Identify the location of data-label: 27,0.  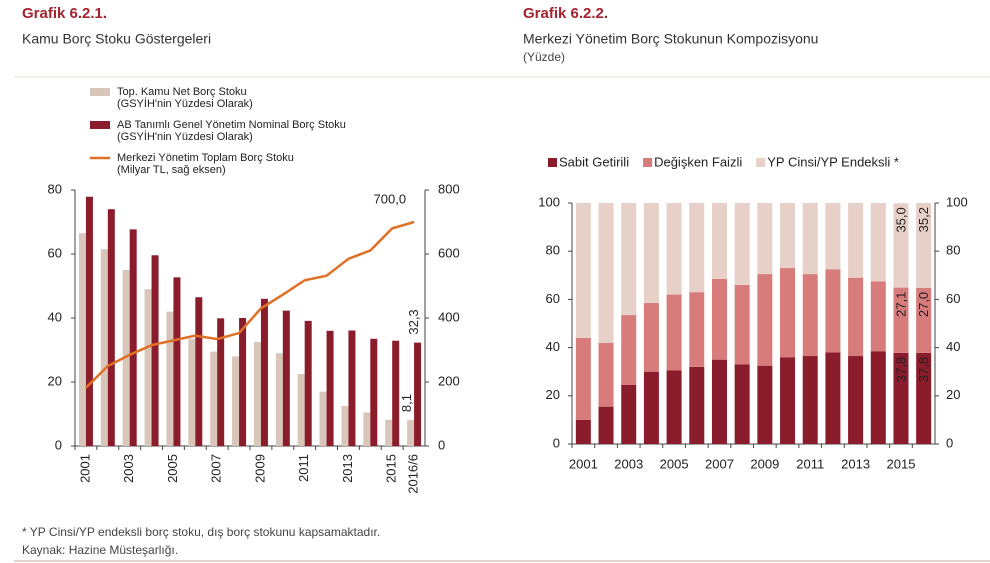
(923, 304).